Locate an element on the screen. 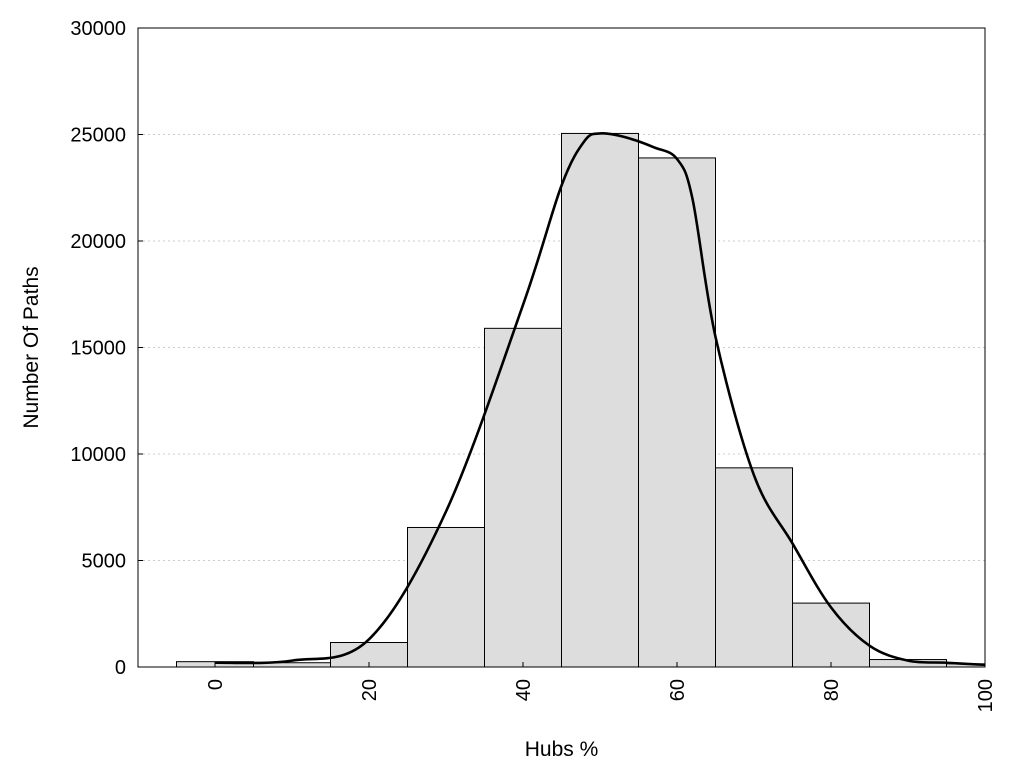 The height and width of the screenshot is (768, 1024). x-tick-label: 80 is located at coordinates (832, 690).